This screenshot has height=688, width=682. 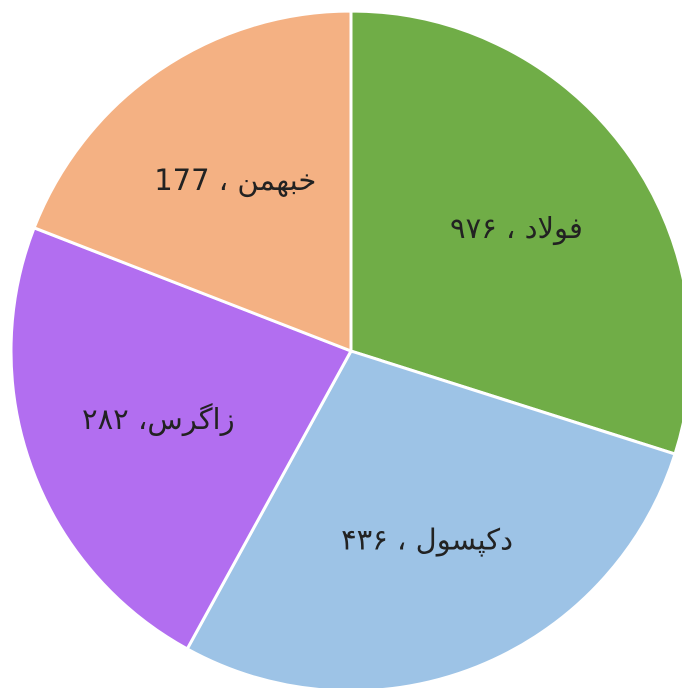 What do you see at coordinates (158, 419) in the screenshot?
I see `slice-label: زاگرس، ۲۸۲` at bounding box center [158, 419].